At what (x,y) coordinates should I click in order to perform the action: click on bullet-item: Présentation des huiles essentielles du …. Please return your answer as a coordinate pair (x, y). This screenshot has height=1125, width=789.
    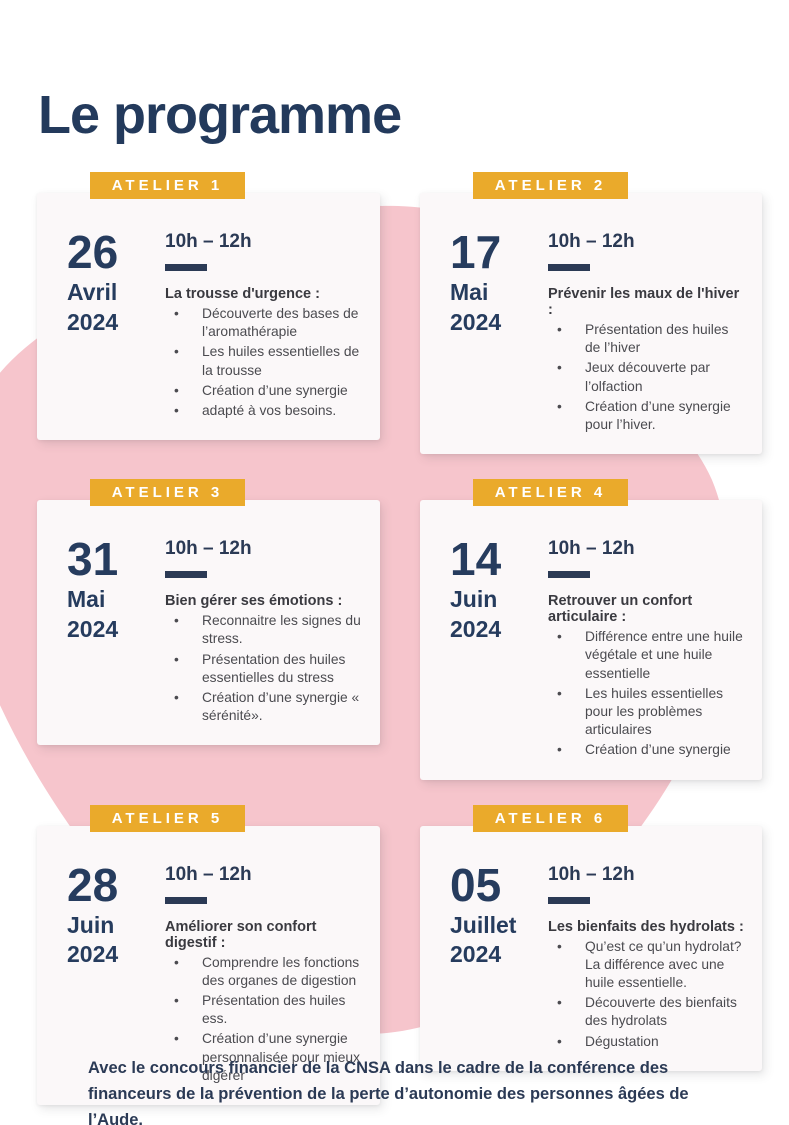
    Looking at the image, I should click on (264, 669).